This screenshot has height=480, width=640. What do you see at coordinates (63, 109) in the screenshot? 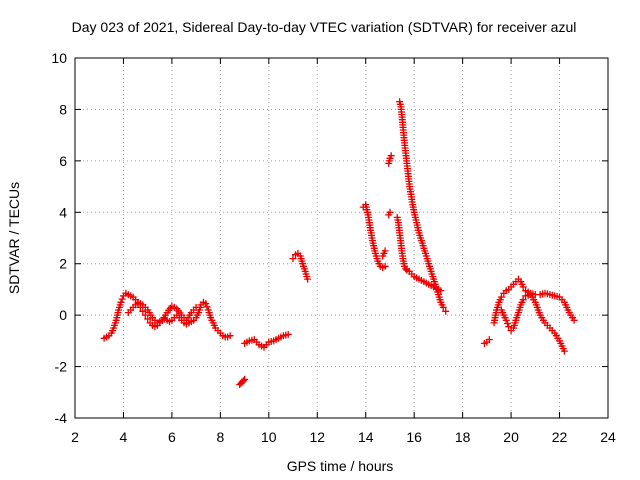
I see `y-tick-label: 8` at bounding box center [63, 109].